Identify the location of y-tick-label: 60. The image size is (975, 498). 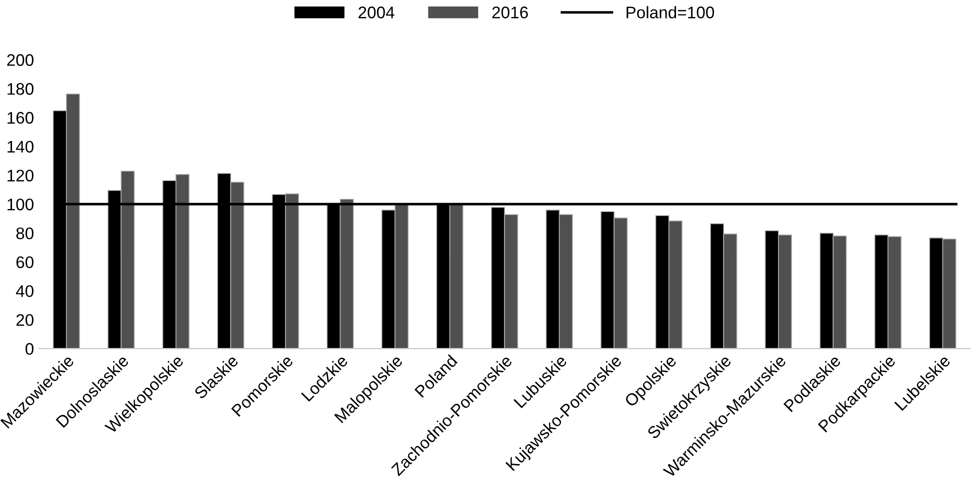
(25, 262).